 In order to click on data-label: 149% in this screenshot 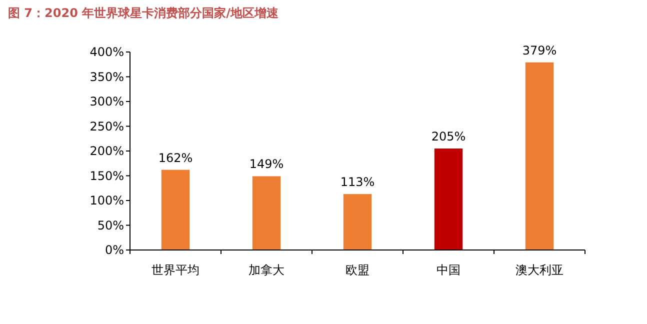, I will do `click(266, 164)`.